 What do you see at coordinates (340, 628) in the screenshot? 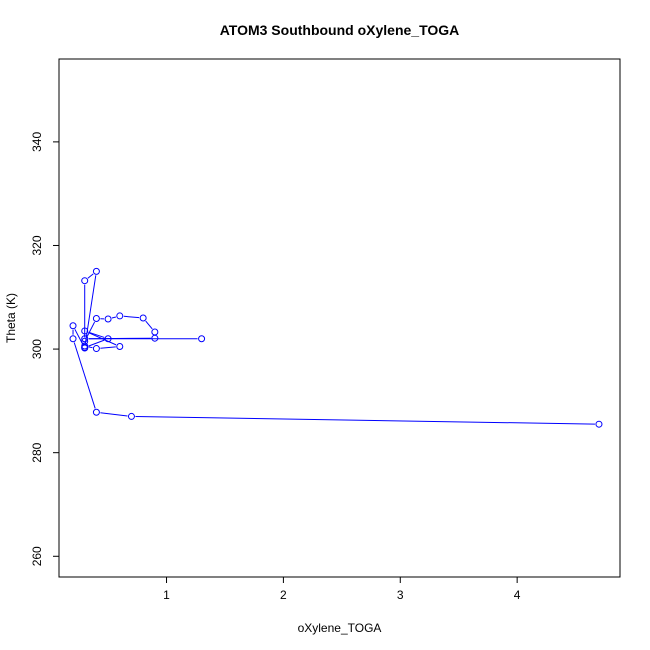
I see `x-axis-label: oXylene_TOGA` at bounding box center [340, 628].